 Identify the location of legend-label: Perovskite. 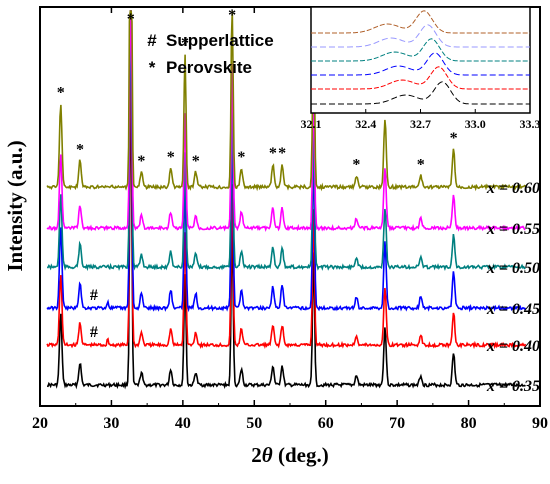
(209, 67).